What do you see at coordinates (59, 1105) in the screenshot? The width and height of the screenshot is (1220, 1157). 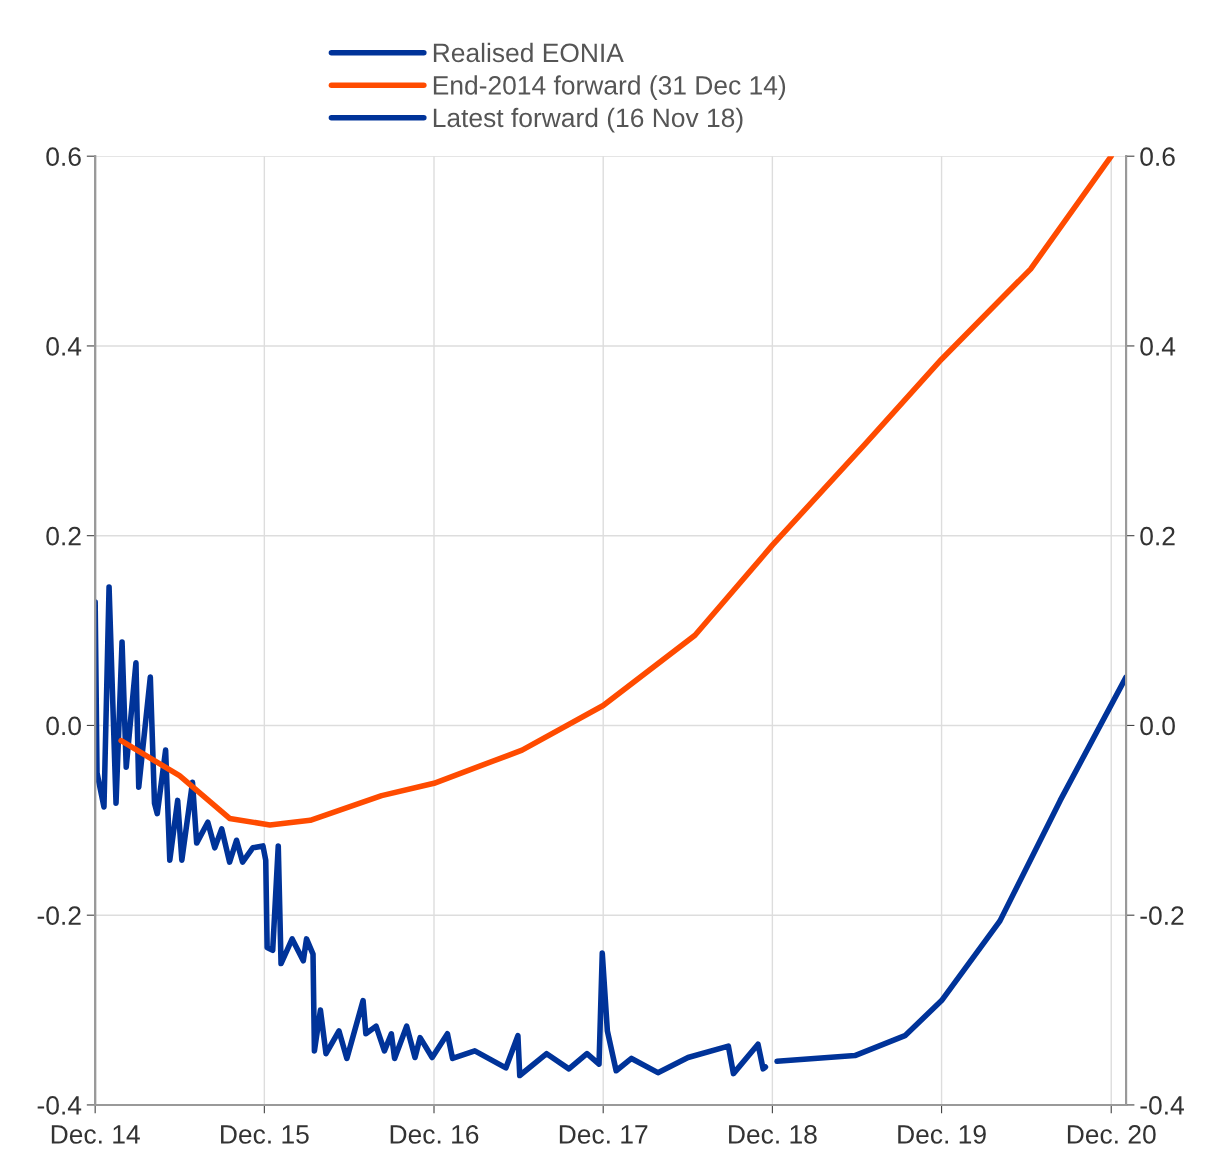 I see `y-tick-label: -0.4` at bounding box center [59, 1105].